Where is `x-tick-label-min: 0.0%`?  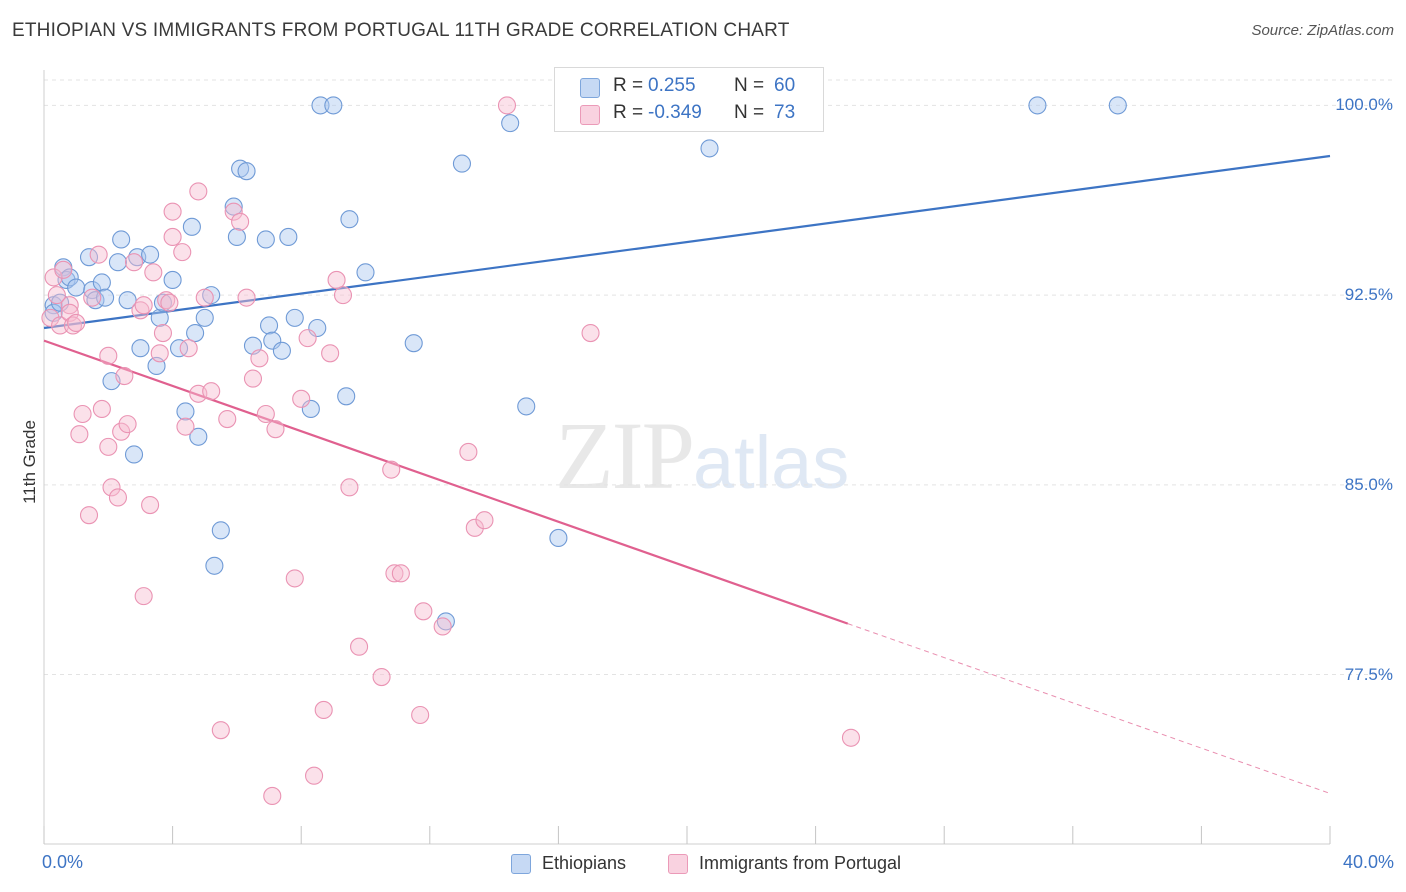
x-tick-label-min: 0.0% is located at coordinates (63, 862).